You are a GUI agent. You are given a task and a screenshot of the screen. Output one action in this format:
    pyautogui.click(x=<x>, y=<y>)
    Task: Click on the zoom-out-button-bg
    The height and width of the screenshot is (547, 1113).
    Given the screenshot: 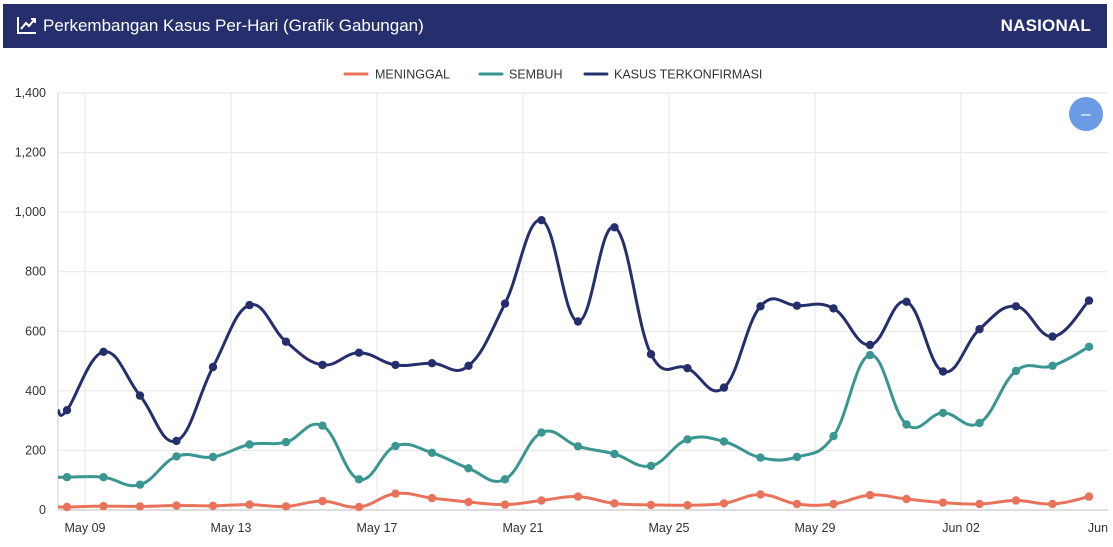 What is the action you would take?
    pyautogui.click(x=1086, y=114)
    